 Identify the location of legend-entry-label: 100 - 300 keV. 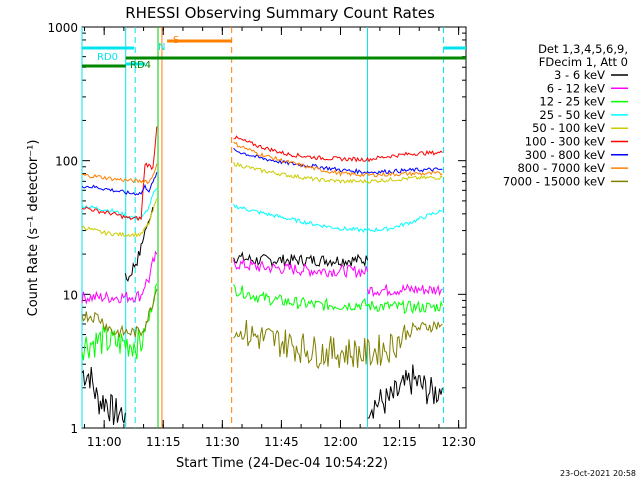
(565, 142).